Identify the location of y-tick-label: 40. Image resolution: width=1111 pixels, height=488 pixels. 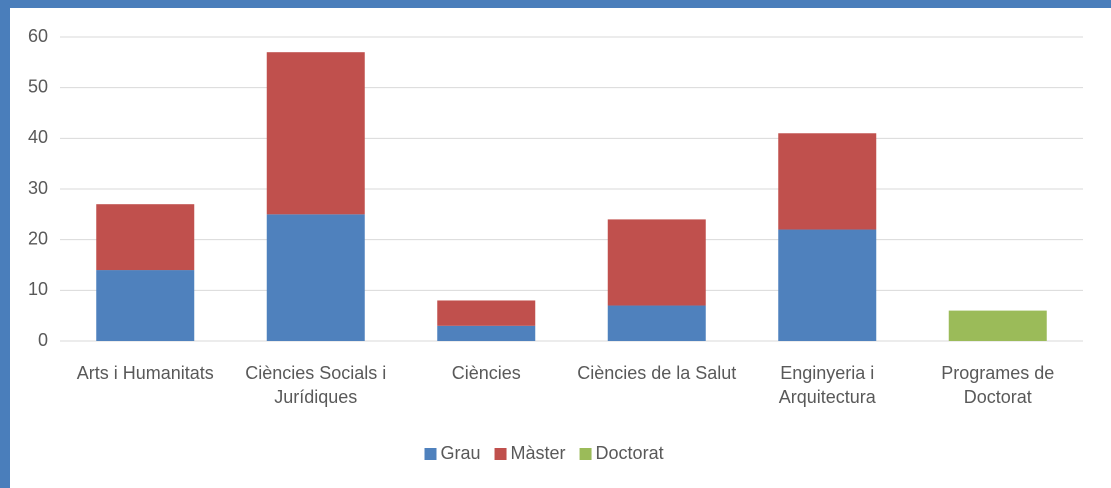
(38, 137).